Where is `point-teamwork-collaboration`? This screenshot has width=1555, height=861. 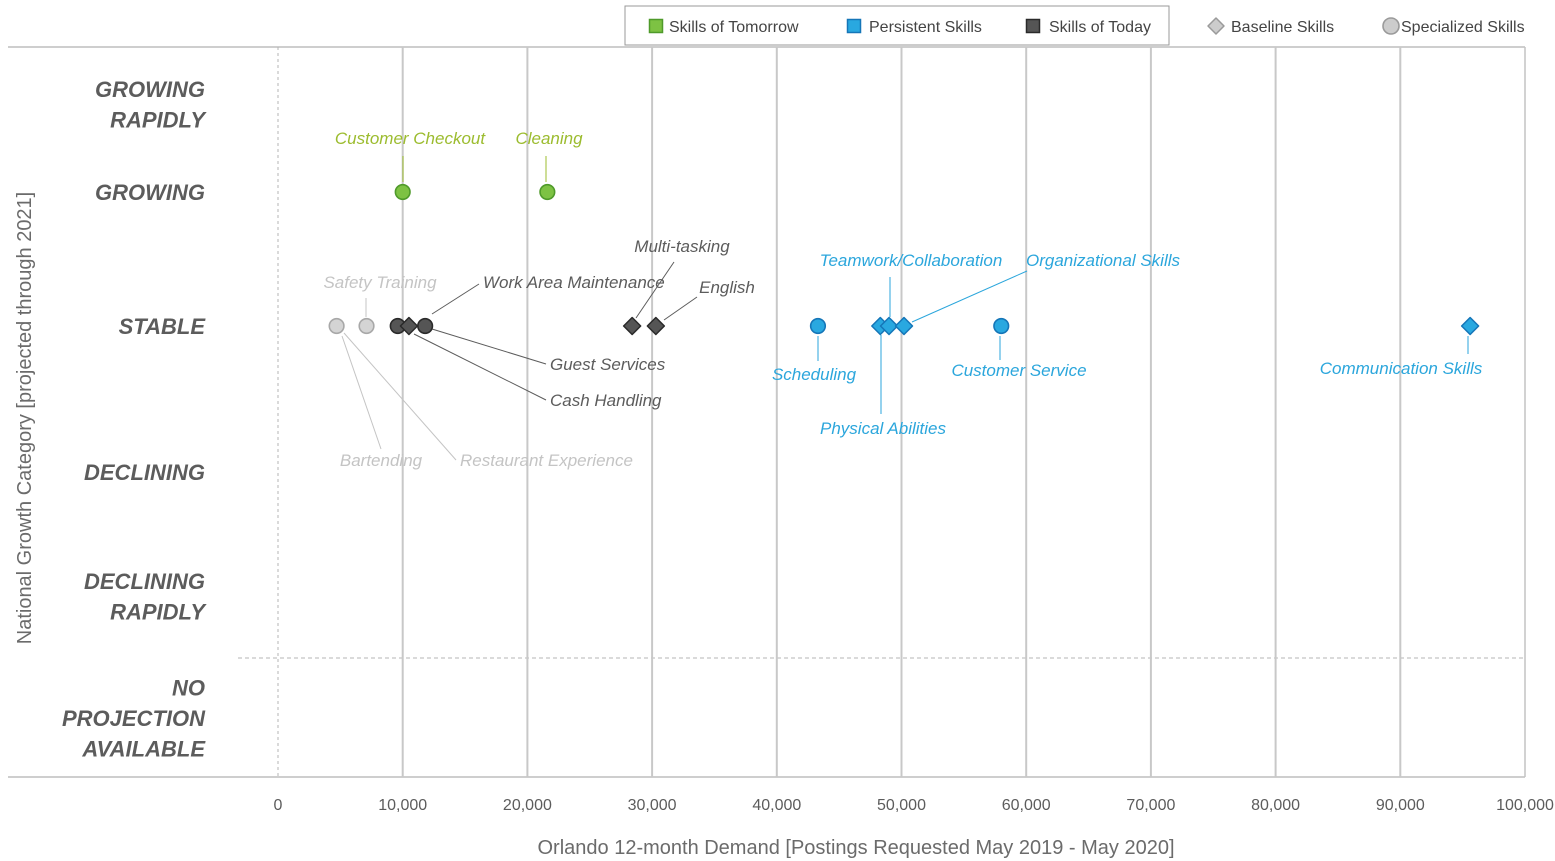 point-teamwork-collaboration is located at coordinates (889, 326).